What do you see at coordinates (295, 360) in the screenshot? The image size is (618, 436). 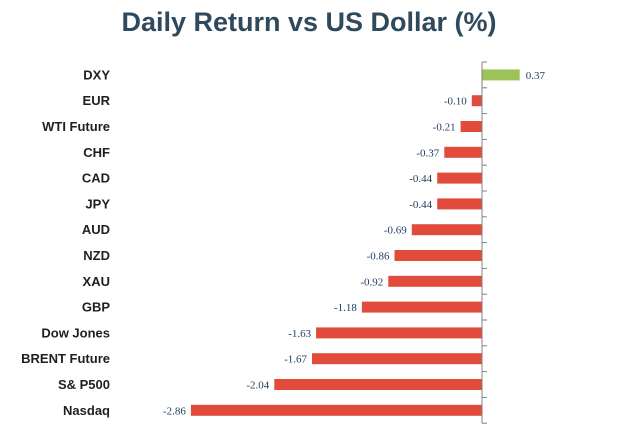 I see `value-label: -1.67` at bounding box center [295, 360].